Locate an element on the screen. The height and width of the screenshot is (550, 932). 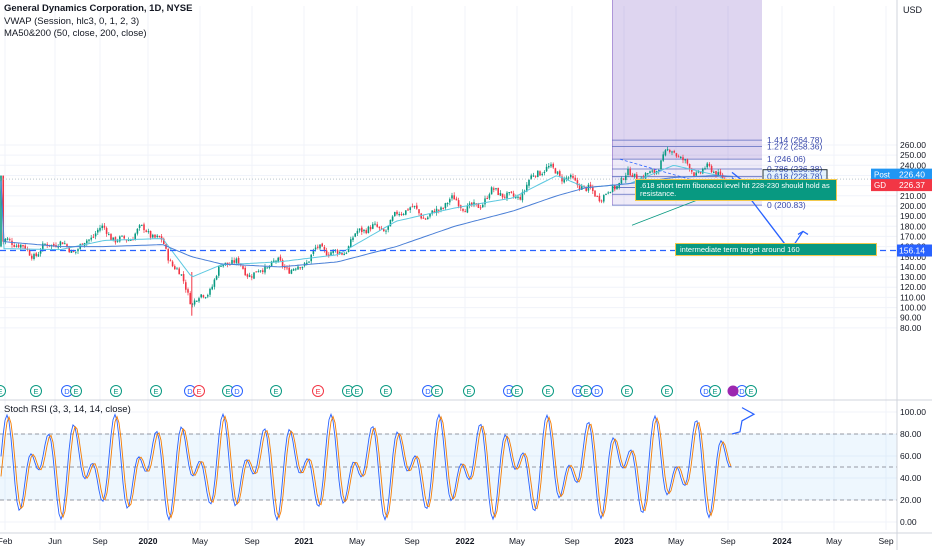
price-badge-value: 226.37 is located at coordinates (912, 185).